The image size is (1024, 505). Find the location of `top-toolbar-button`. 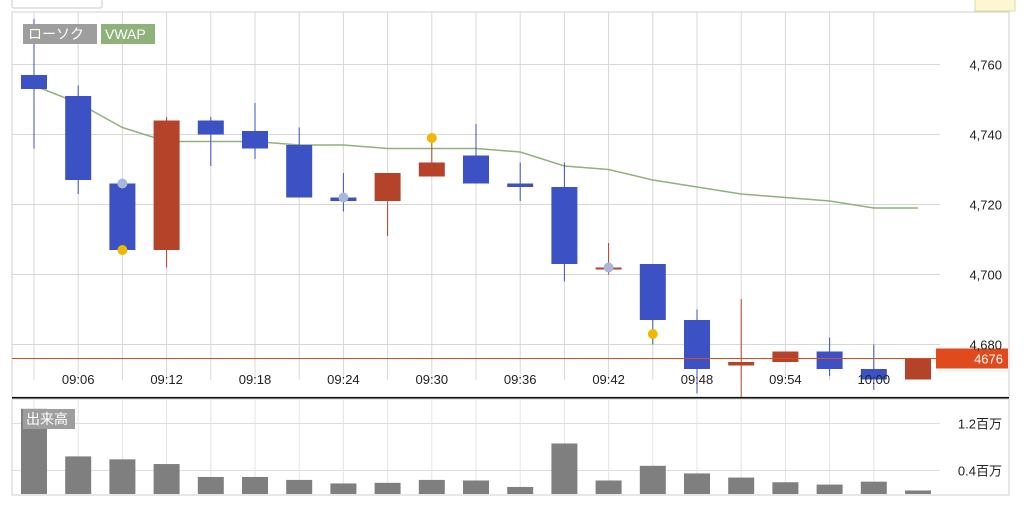

top-toolbar-button is located at coordinates (995, 6).